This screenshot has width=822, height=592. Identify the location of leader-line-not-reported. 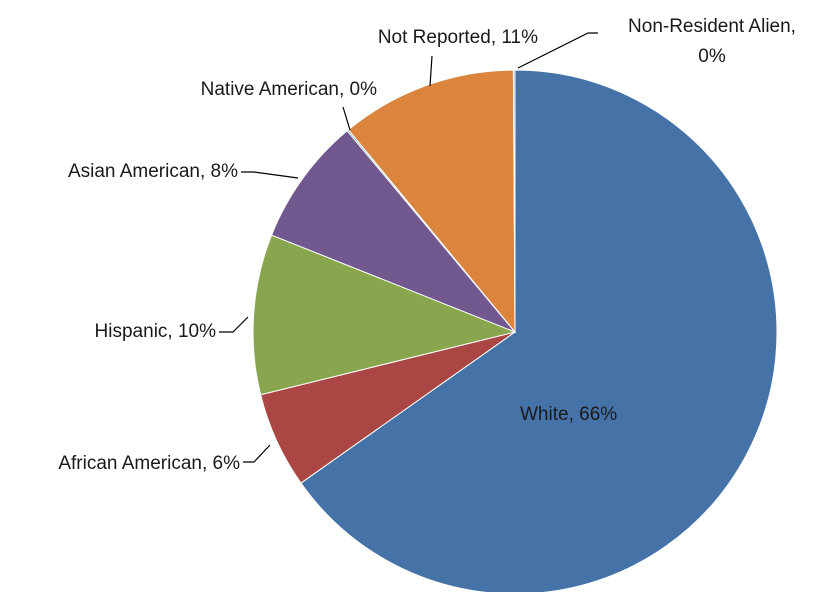
(431, 71).